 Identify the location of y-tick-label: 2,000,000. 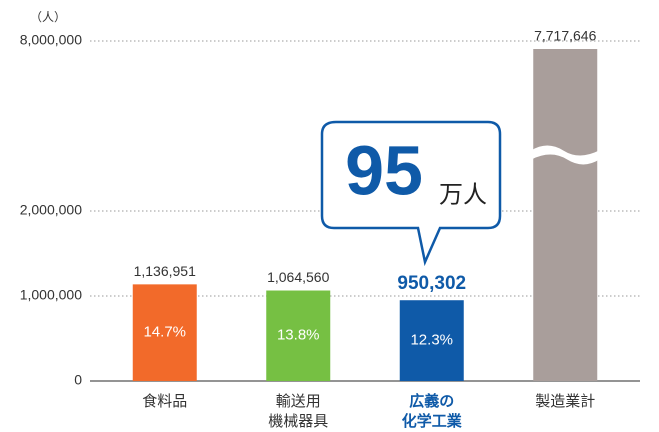
(51, 210).